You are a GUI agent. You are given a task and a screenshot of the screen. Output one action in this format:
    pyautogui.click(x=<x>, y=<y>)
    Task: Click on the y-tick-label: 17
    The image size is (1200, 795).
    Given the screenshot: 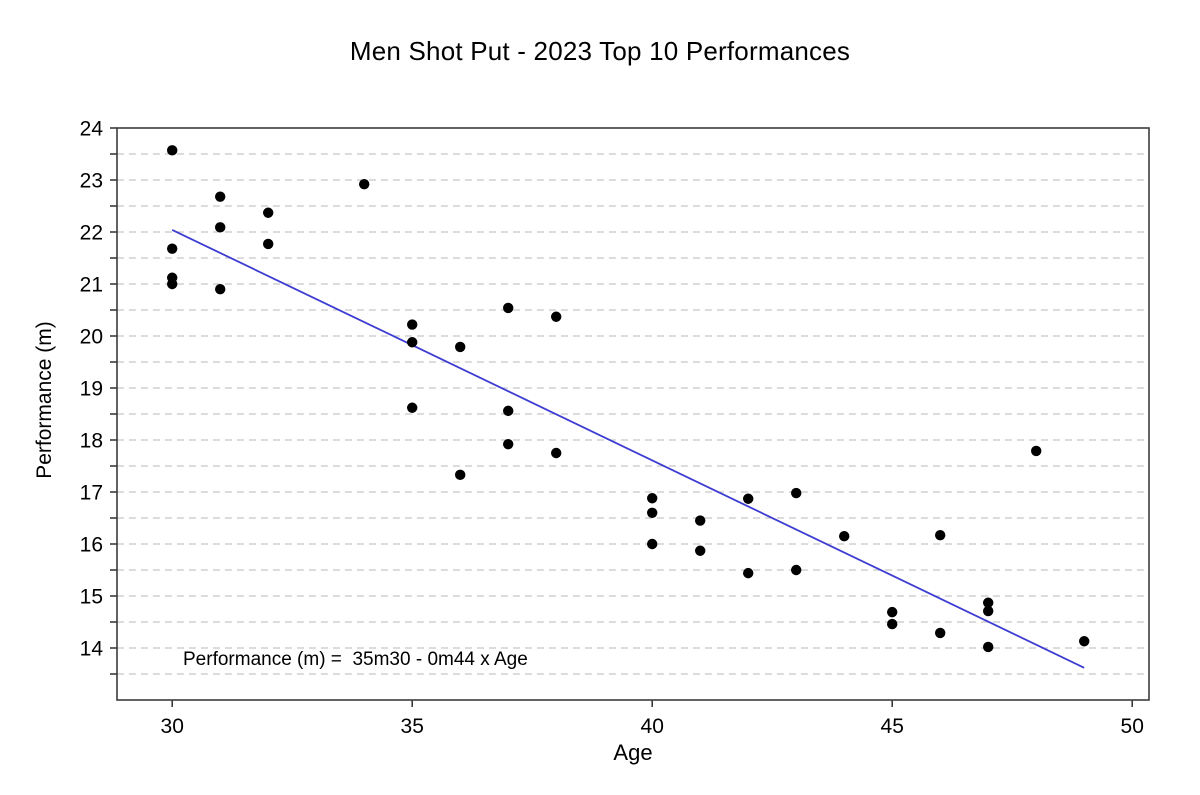 What is the action you would take?
    pyautogui.click(x=91, y=493)
    